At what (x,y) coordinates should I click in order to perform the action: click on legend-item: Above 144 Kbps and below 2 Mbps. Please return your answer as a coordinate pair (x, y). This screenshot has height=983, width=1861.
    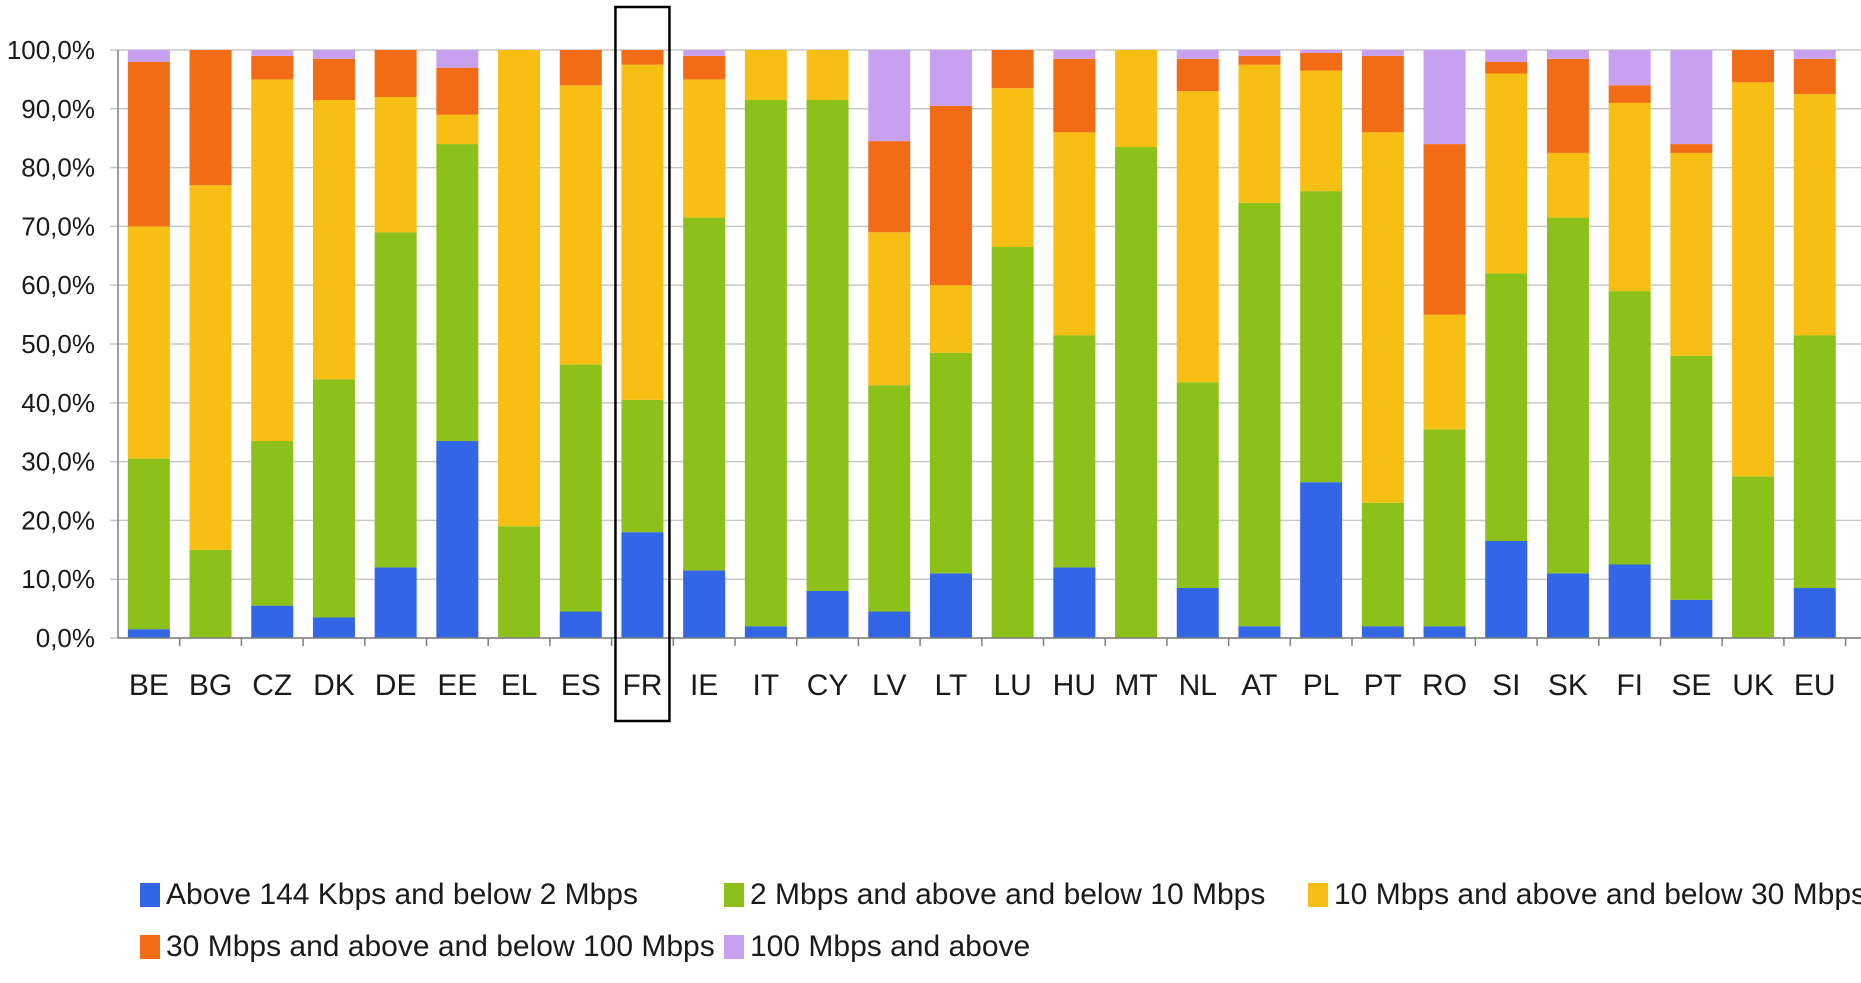
    Looking at the image, I should click on (389, 895).